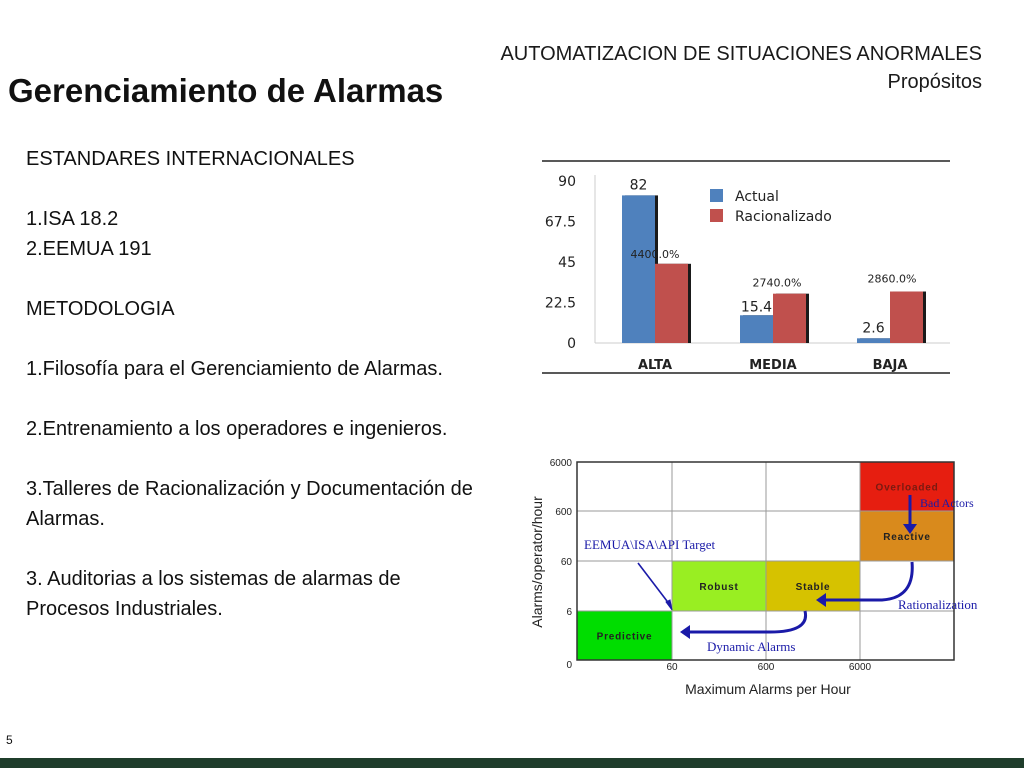 Image resolution: width=1024 pixels, height=768 pixels. I want to click on x-tick-label: 600, so click(766, 667).